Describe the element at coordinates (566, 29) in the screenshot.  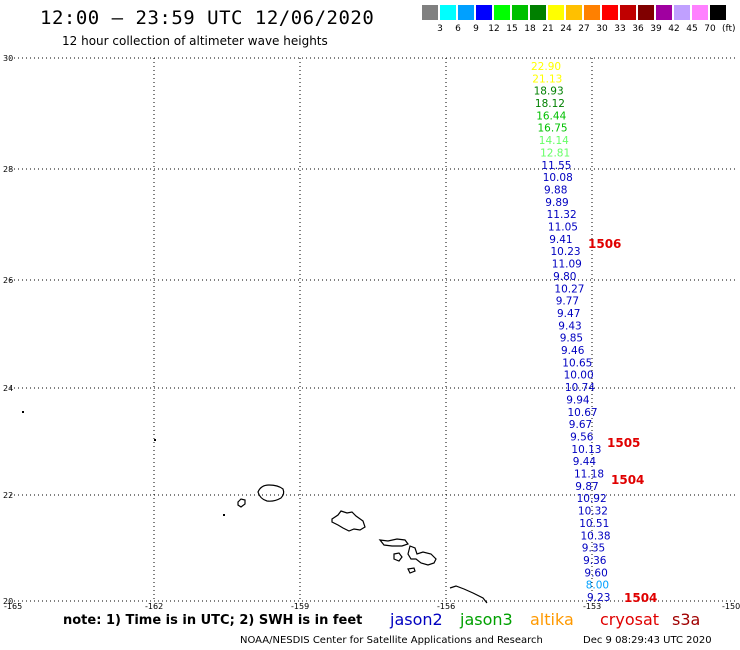
I see `scale-label: 24` at that location.